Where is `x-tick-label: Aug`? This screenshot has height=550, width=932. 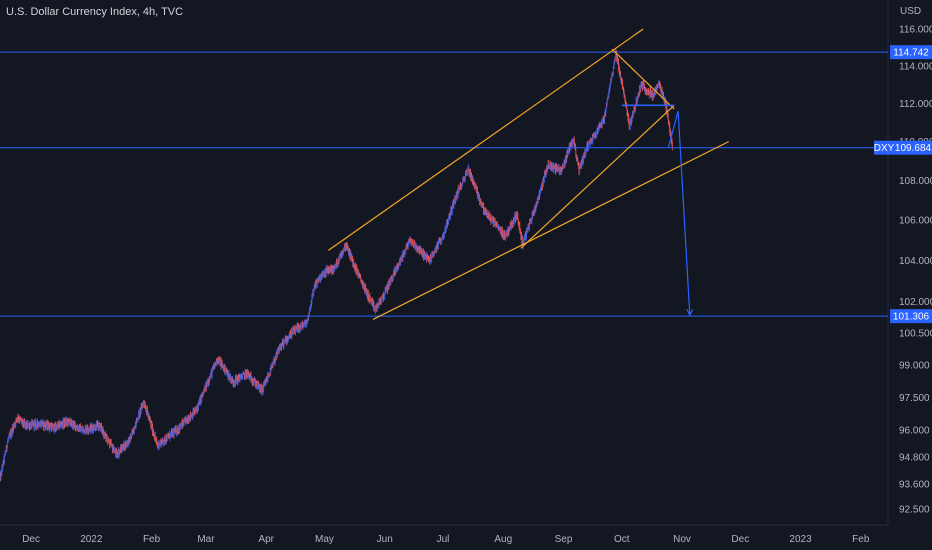 x-tick-label: Aug is located at coordinates (503, 539).